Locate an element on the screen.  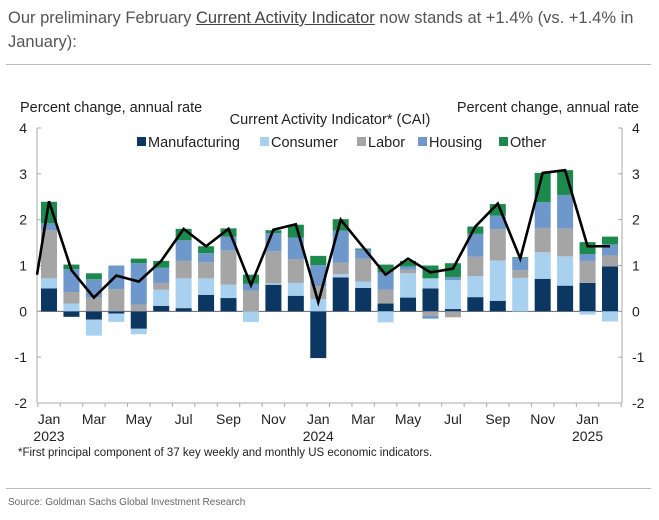
x-year-label: 2023 is located at coordinates (48, 436).